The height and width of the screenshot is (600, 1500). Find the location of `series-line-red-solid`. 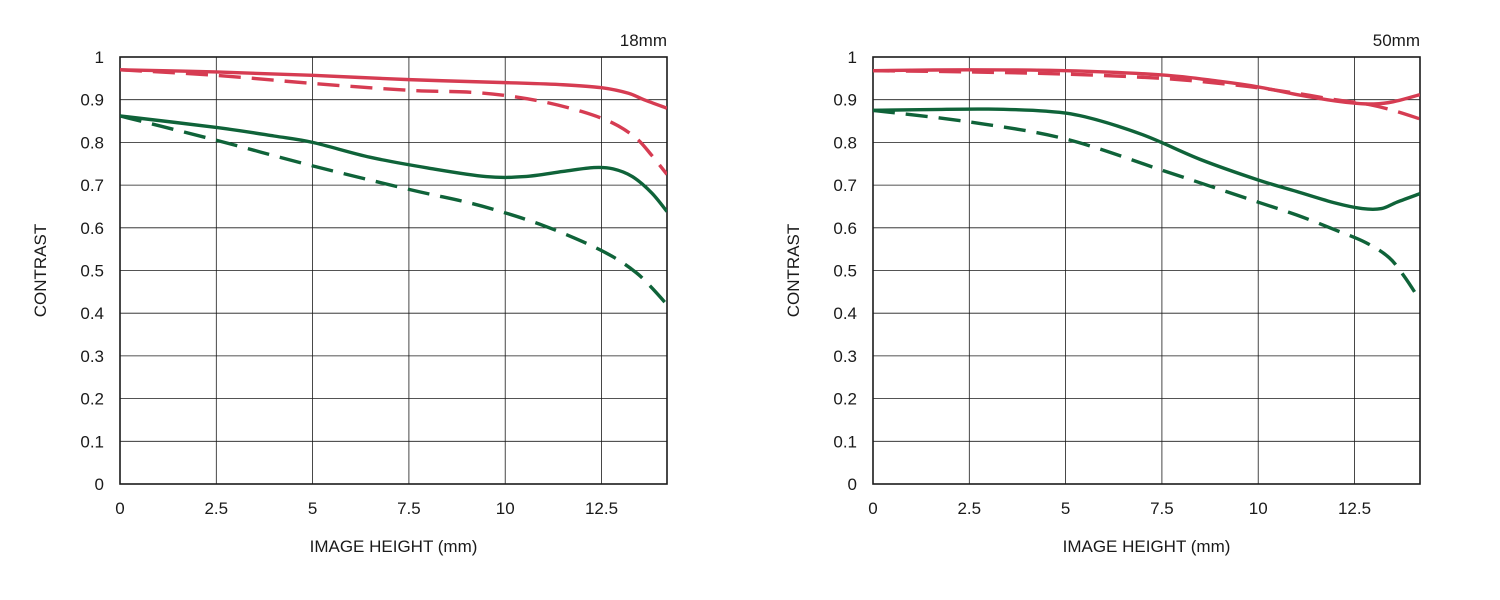

series-line-red-solid is located at coordinates (393, 89).